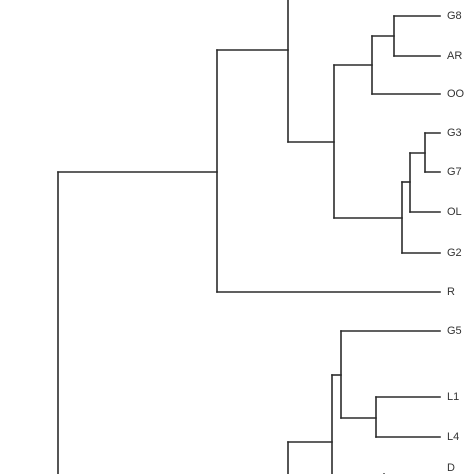 The height and width of the screenshot is (474, 474). I want to click on leaf-label-l1: L1, so click(453, 397).